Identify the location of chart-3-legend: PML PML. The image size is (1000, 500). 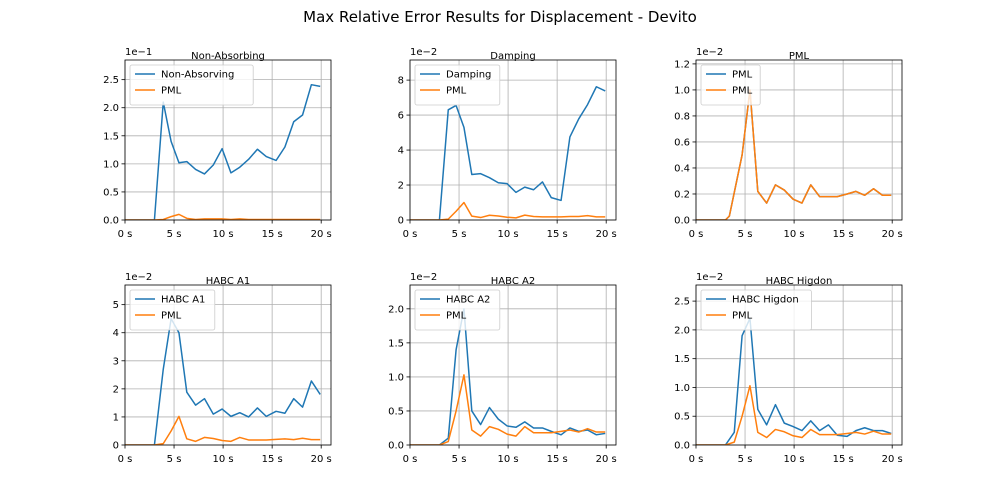
(730, 85).